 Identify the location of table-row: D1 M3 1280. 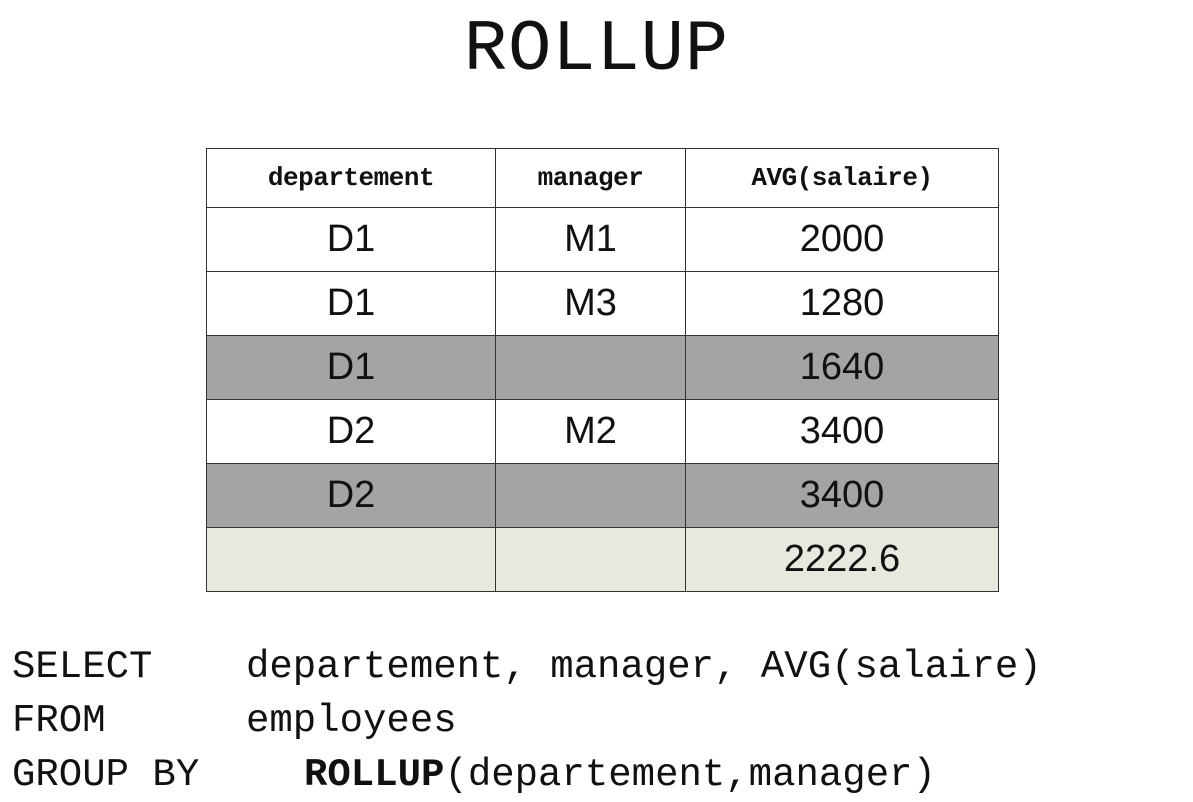
(602, 303).